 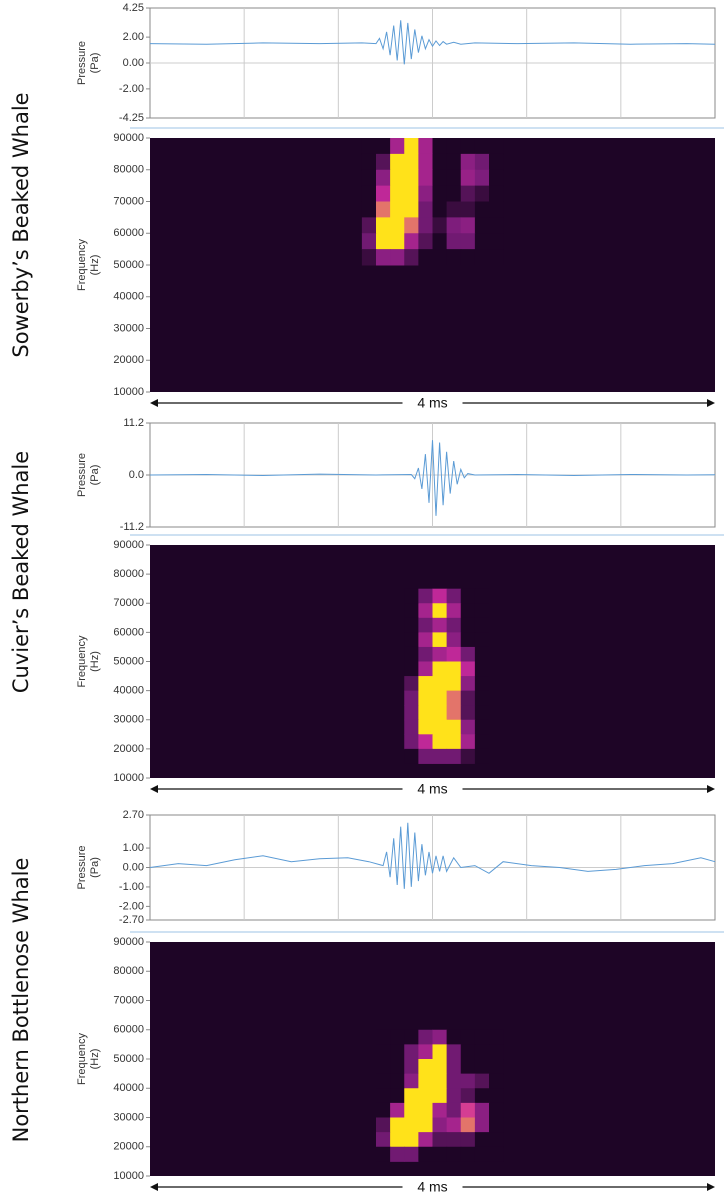 I want to click on y-tick-label: 80000, so click(x=128, y=170).